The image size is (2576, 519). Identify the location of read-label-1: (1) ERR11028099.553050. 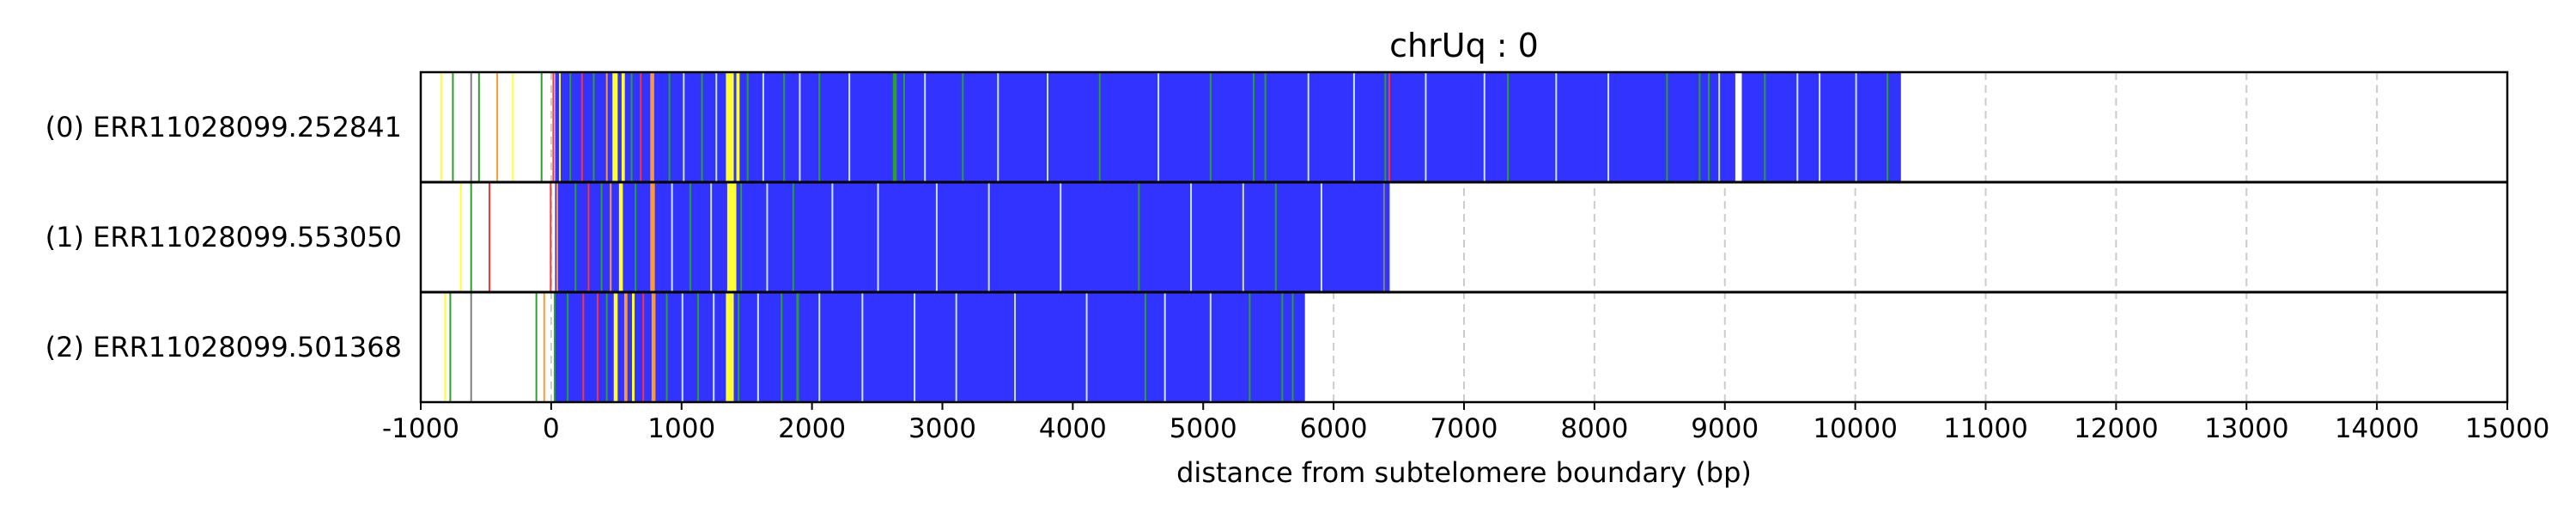
(224, 237).